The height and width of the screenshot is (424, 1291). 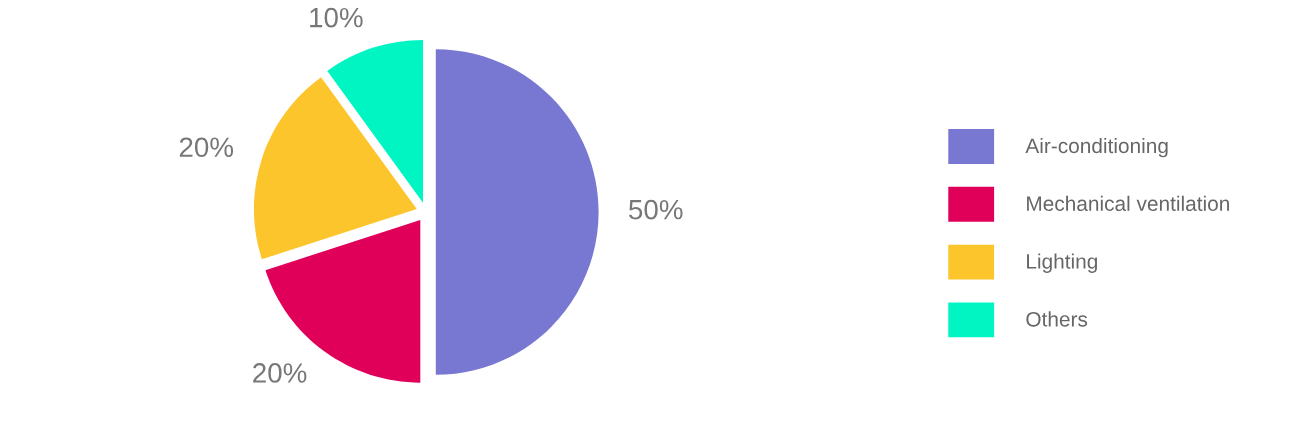 I want to click on data-label: 50%, so click(x=656, y=209).